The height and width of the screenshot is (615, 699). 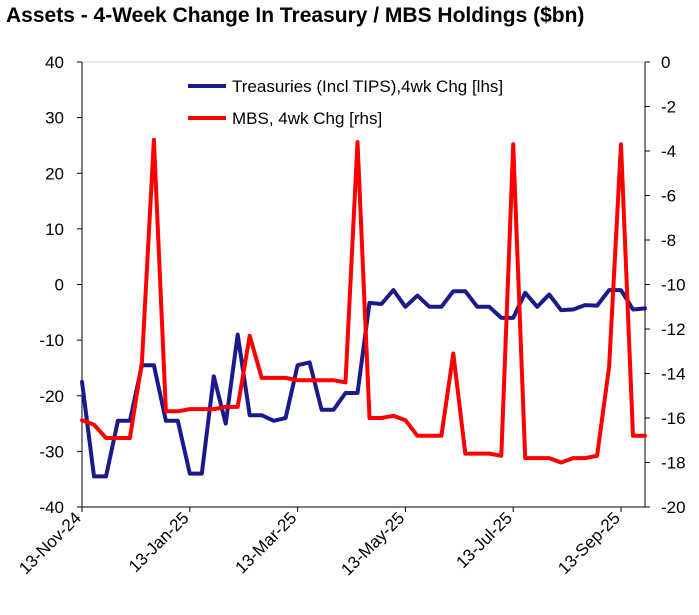 I want to click on right-tick-label: -14, so click(x=673, y=374).